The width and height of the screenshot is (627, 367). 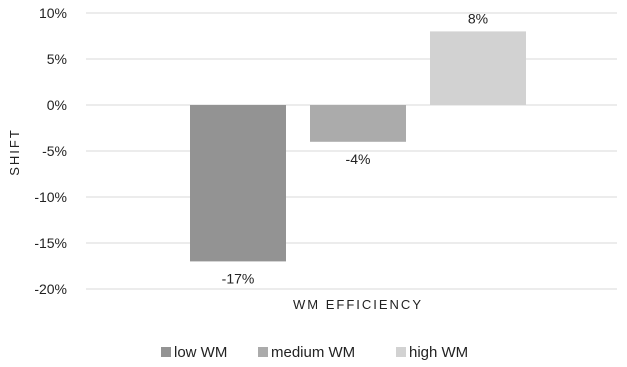 I want to click on y-tick-label: -5%, so click(x=54, y=151).